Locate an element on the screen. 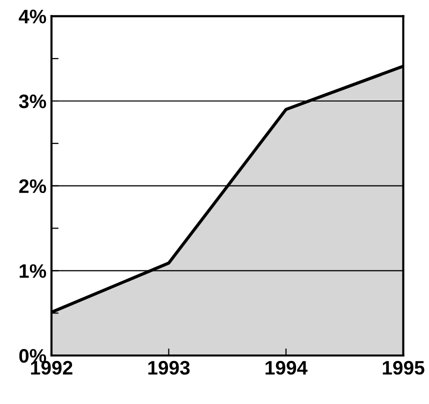  y-tick-label: 0% is located at coordinates (32, 355).